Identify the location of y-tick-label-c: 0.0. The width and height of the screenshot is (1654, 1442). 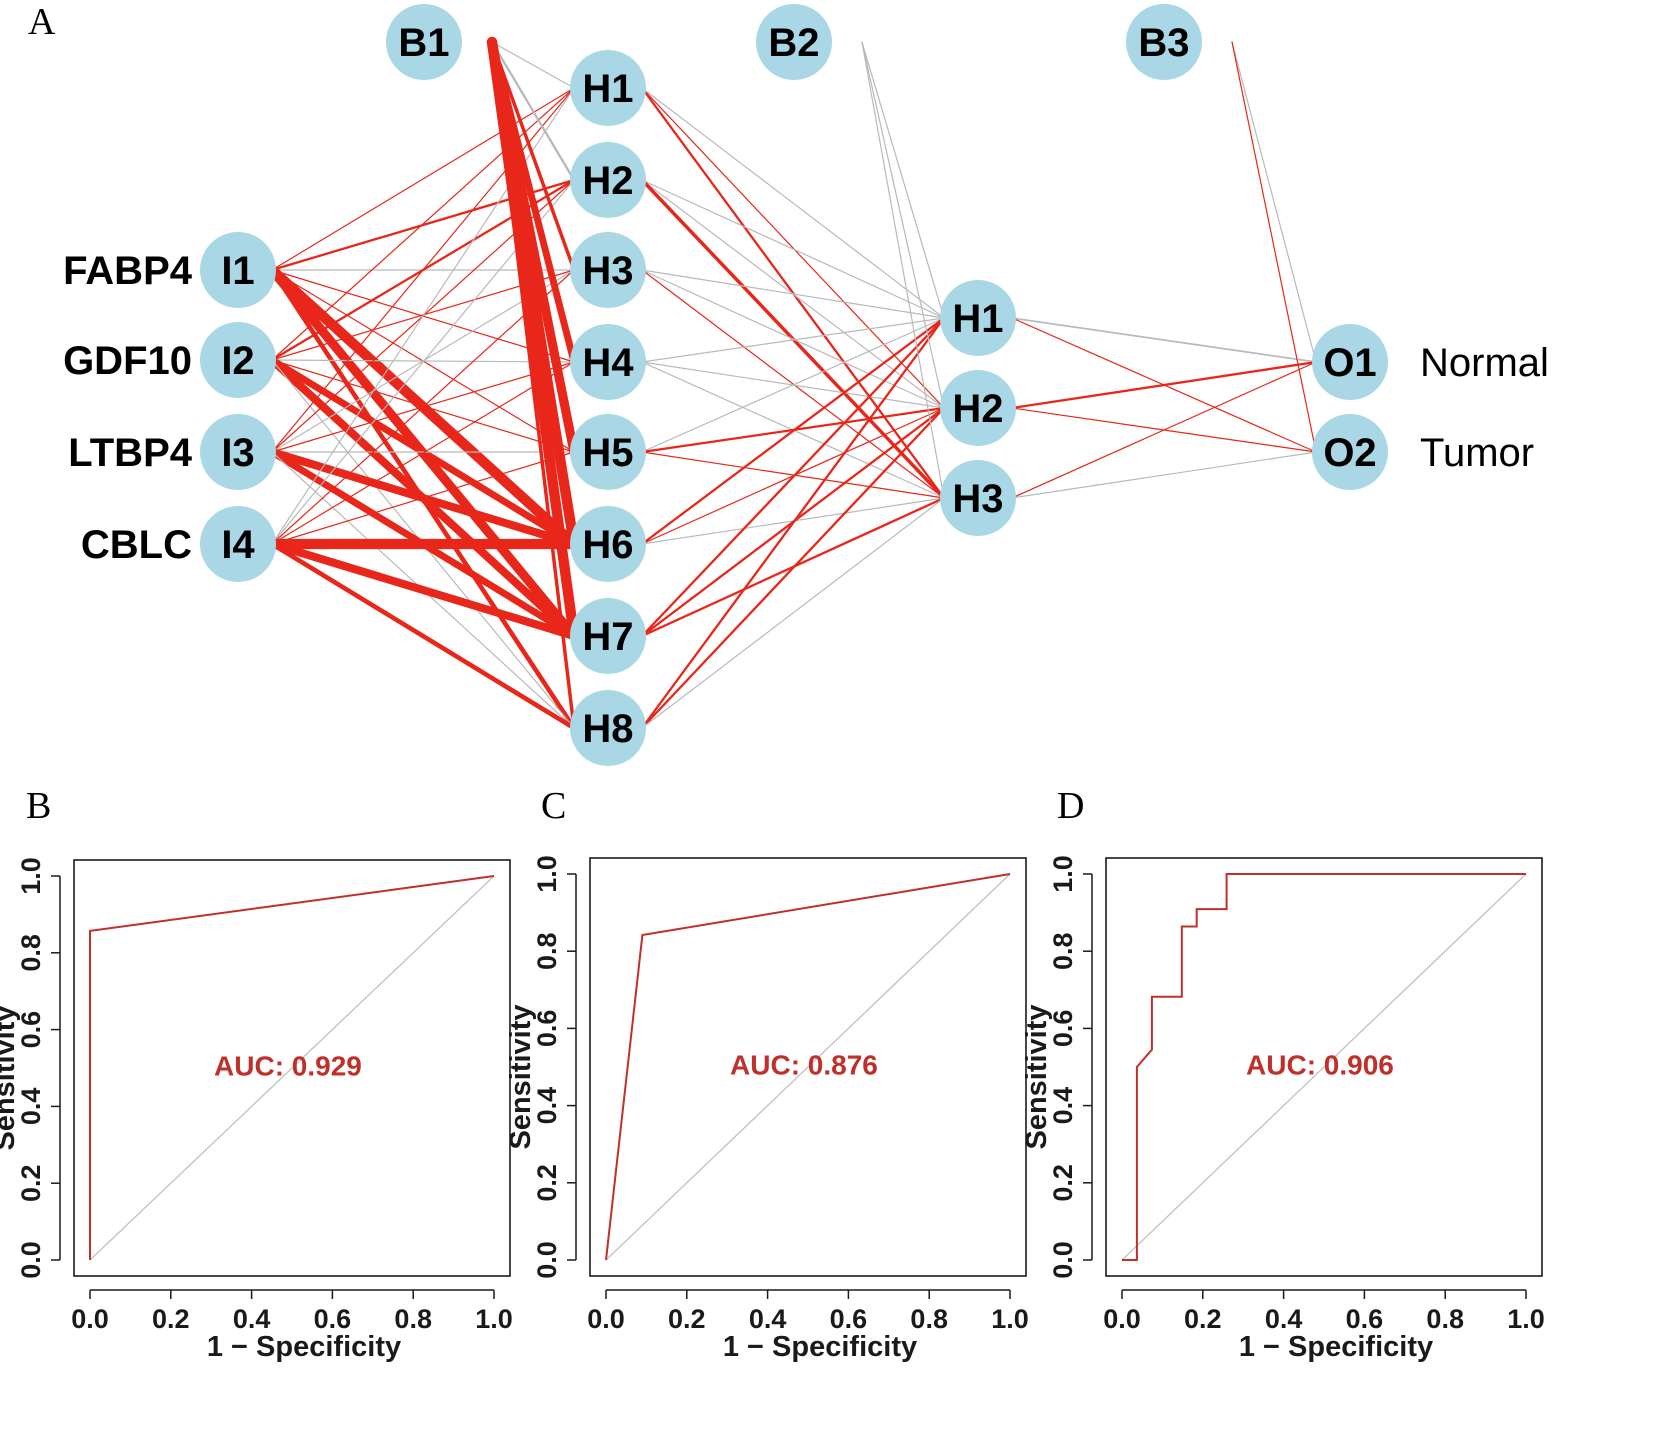
(547, 1260).